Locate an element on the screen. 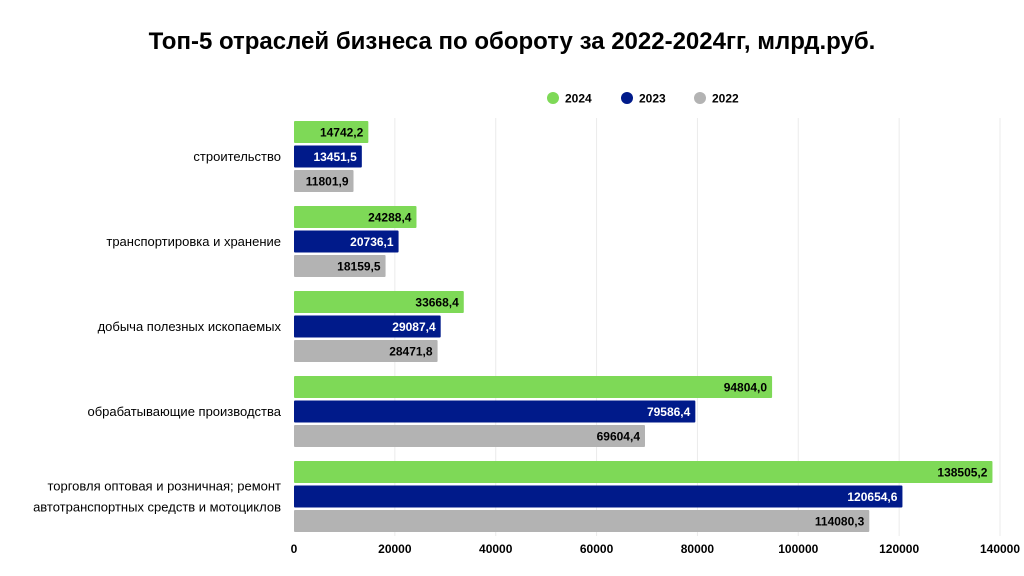 The image size is (1024, 576). x-tick-label: 140000 is located at coordinates (1000, 549).